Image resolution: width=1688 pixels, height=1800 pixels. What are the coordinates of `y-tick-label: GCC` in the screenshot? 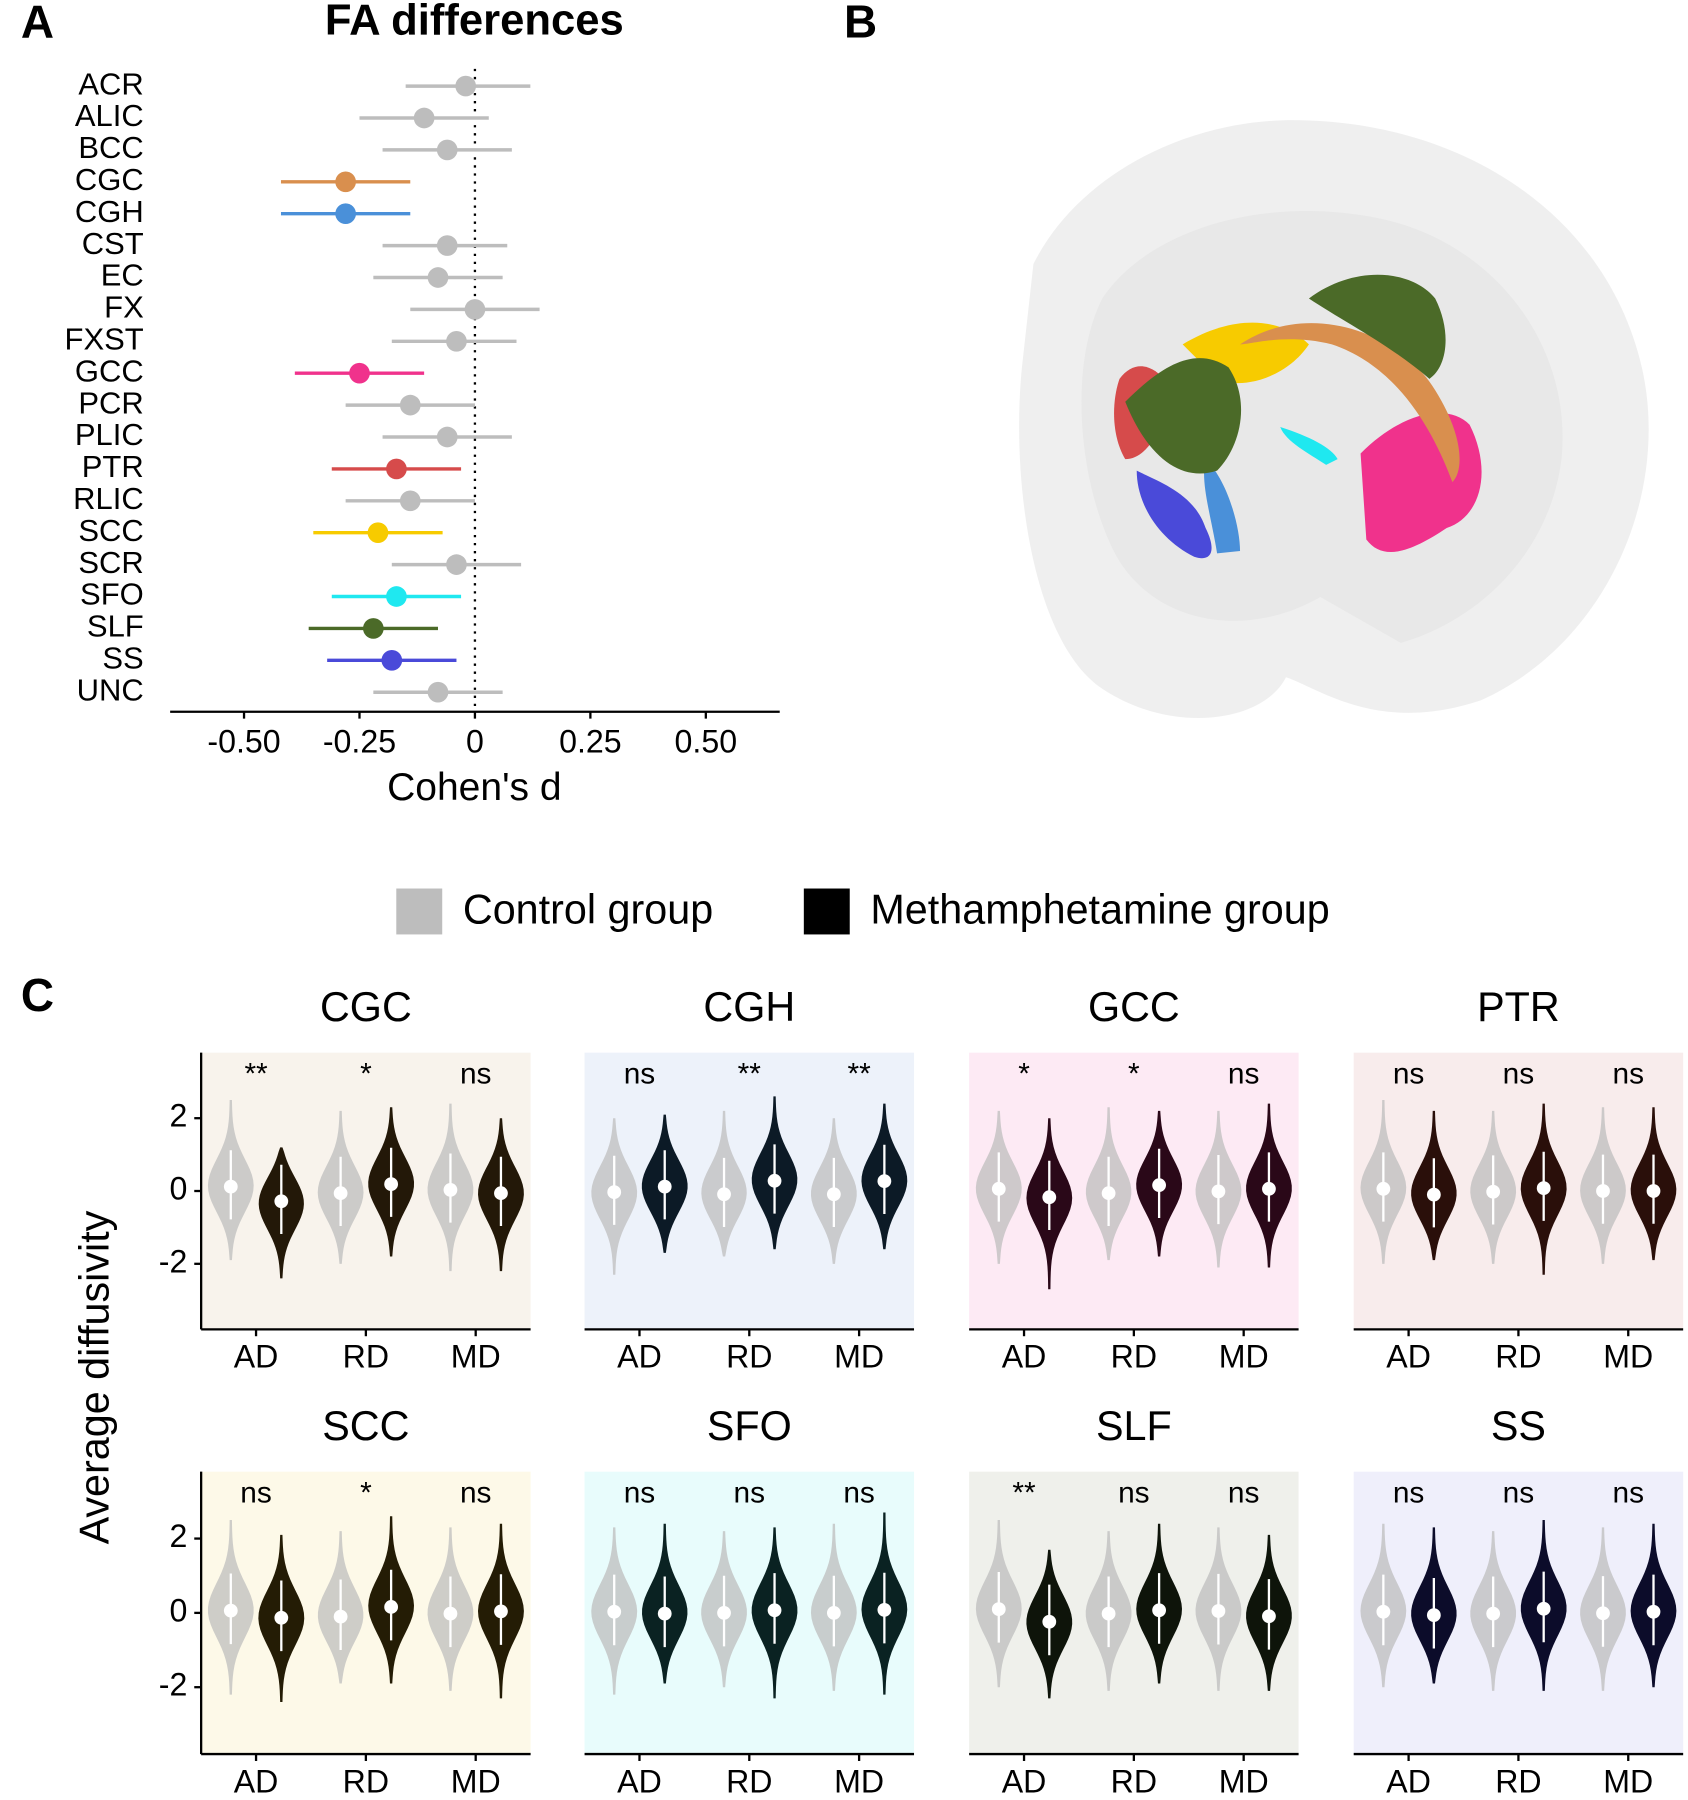 It's located at (109, 370).